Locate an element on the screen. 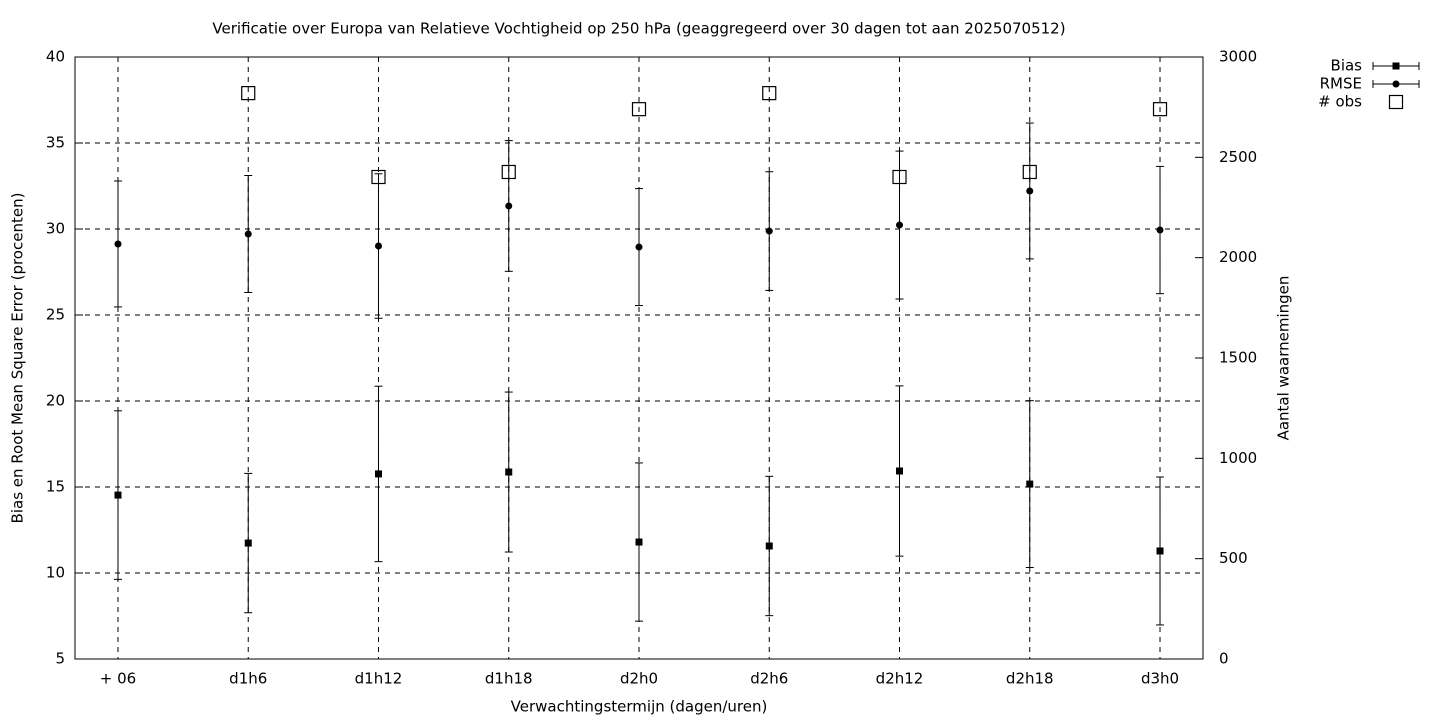  y-tick-label: 20 is located at coordinates (55, 401).